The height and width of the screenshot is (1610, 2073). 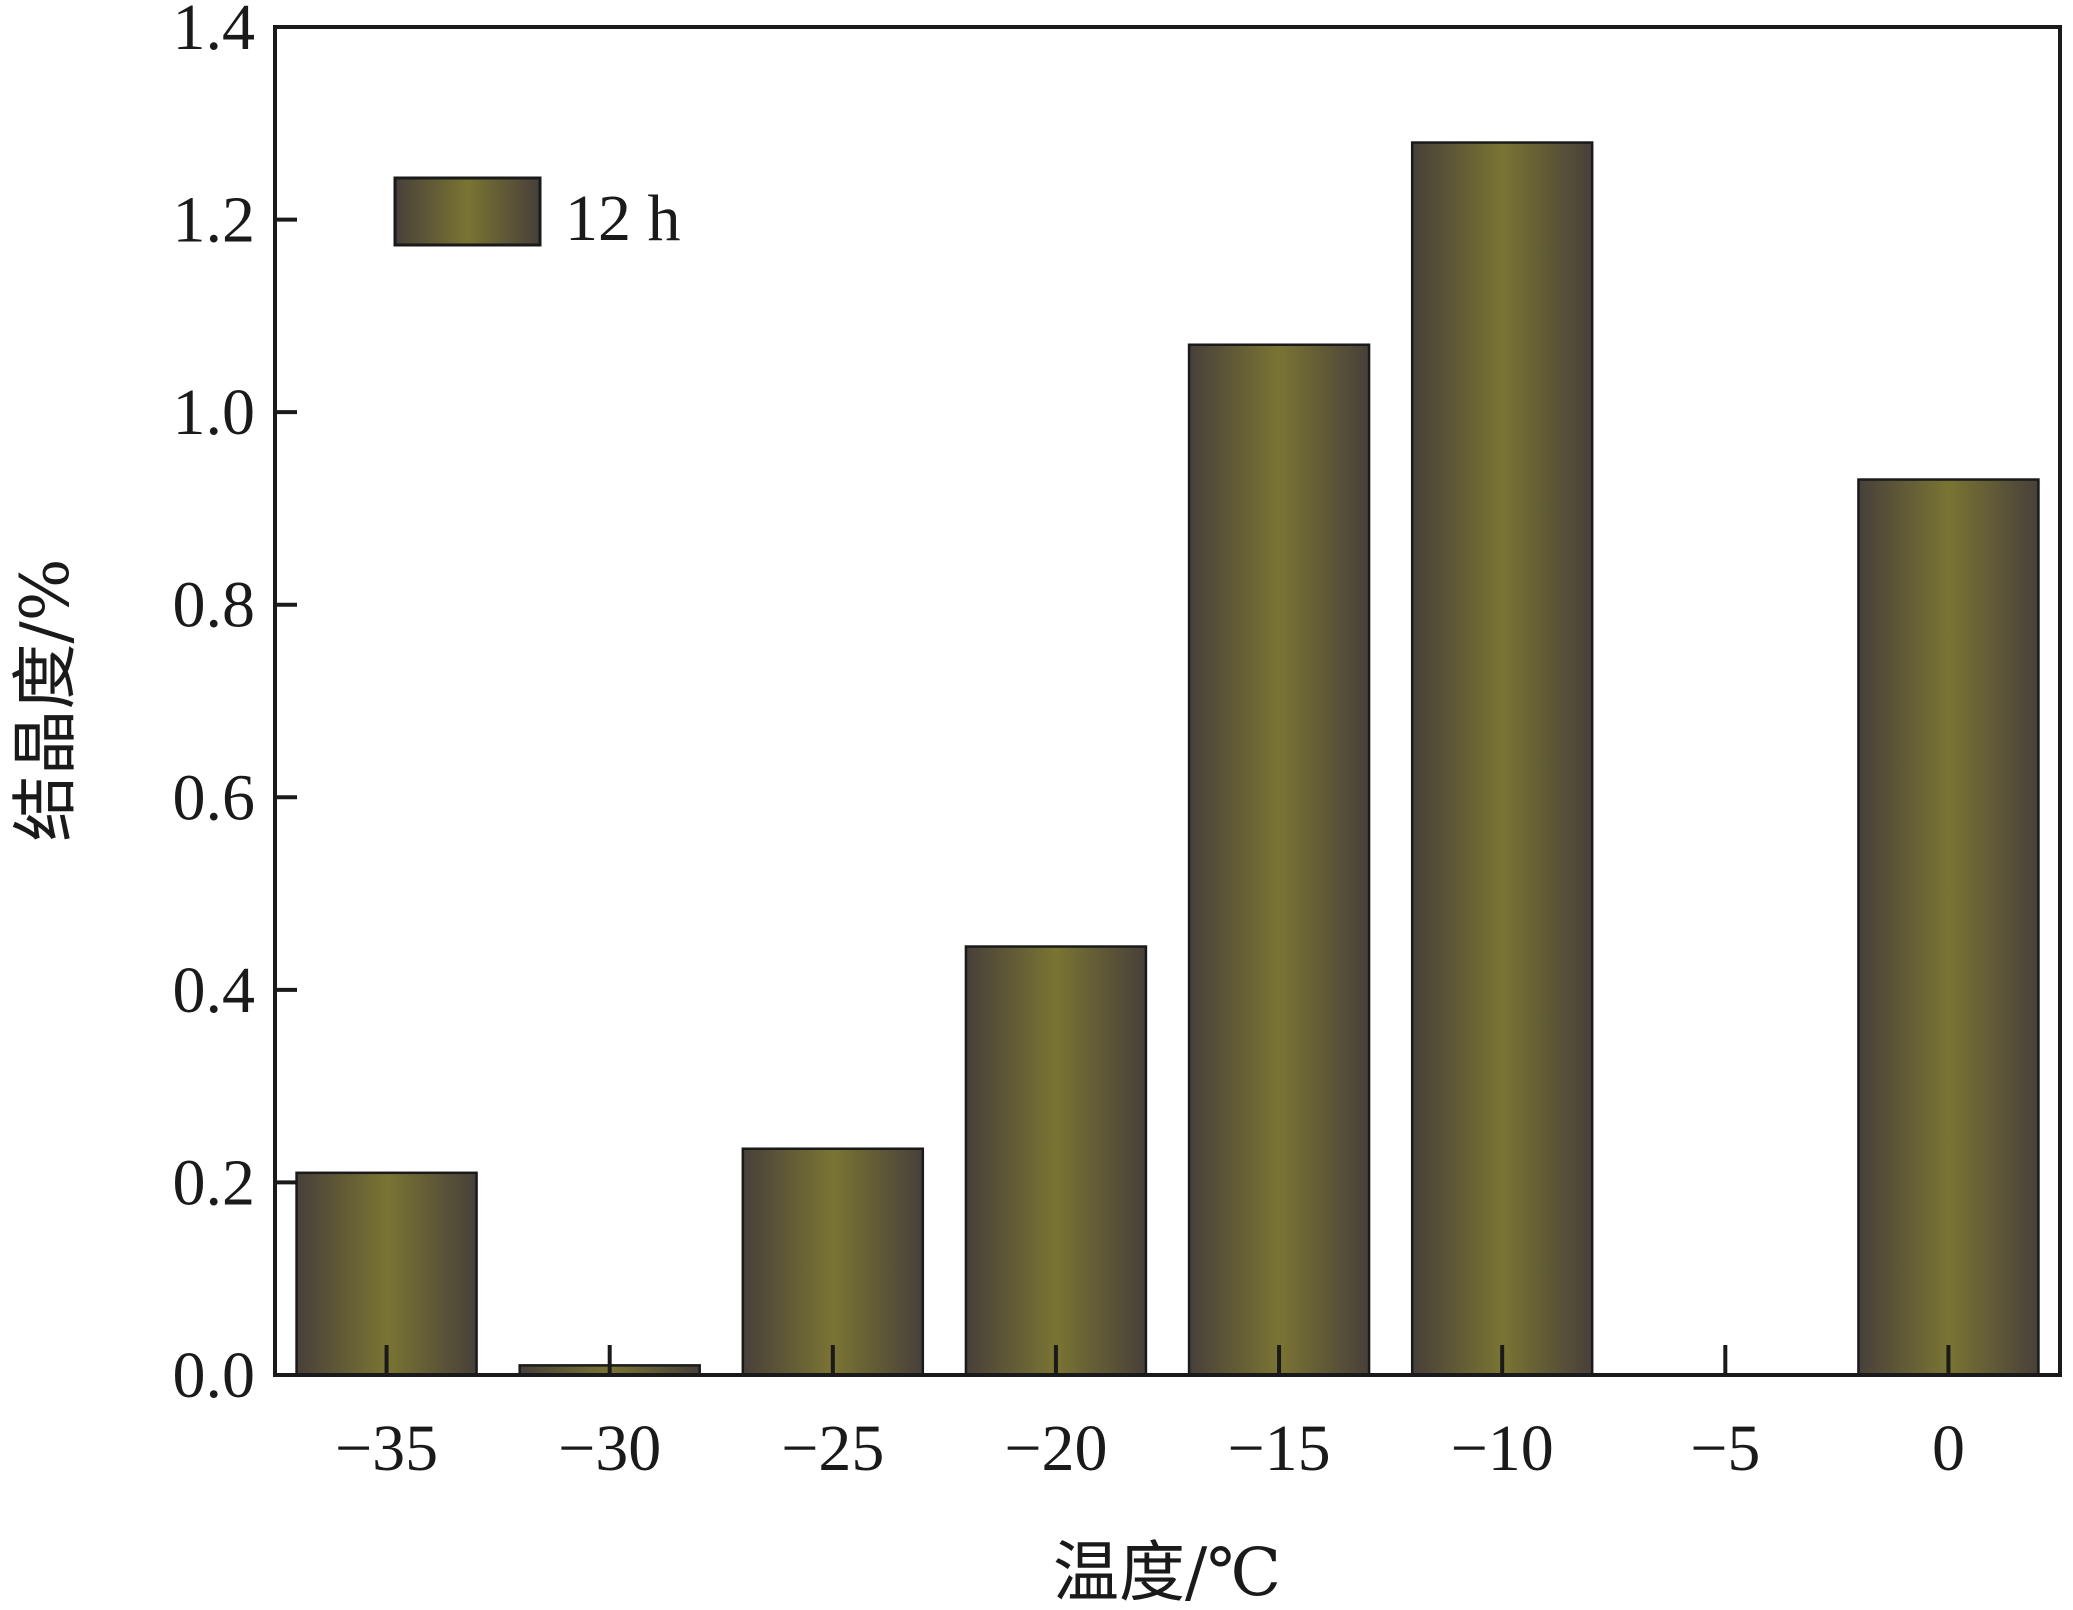 What do you see at coordinates (1502, 1448) in the screenshot?
I see `x-tick-label-5: −10` at bounding box center [1502, 1448].